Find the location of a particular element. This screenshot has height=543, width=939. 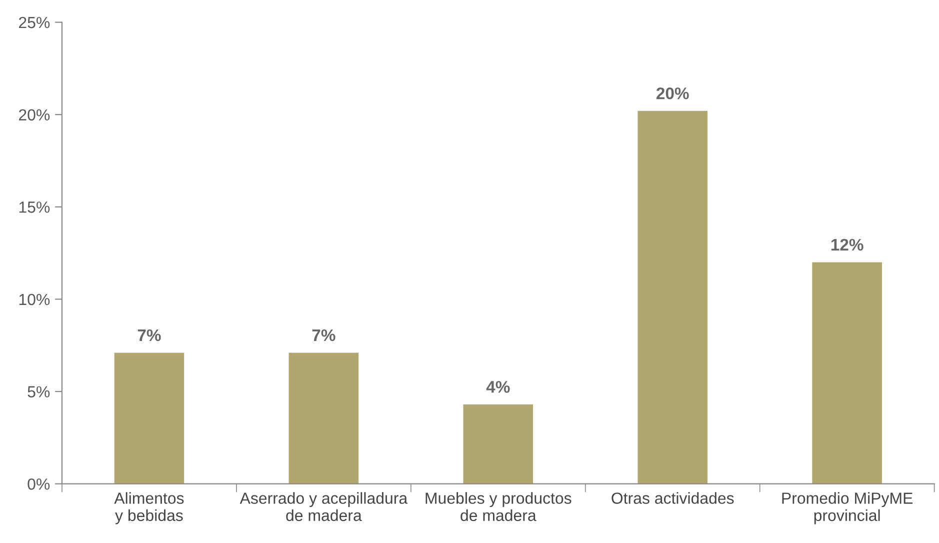

data-label: 4% is located at coordinates (498, 387).